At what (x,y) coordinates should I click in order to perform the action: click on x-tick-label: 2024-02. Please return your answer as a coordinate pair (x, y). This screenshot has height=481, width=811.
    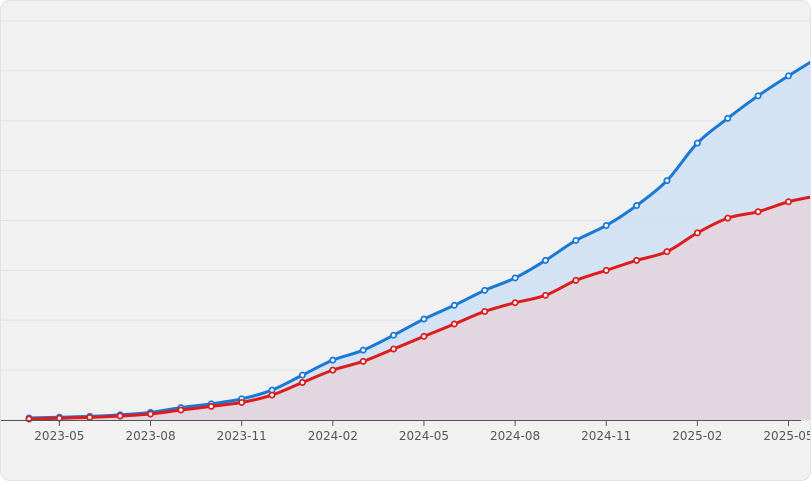
    Looking at the image, I should click on (333, 436).